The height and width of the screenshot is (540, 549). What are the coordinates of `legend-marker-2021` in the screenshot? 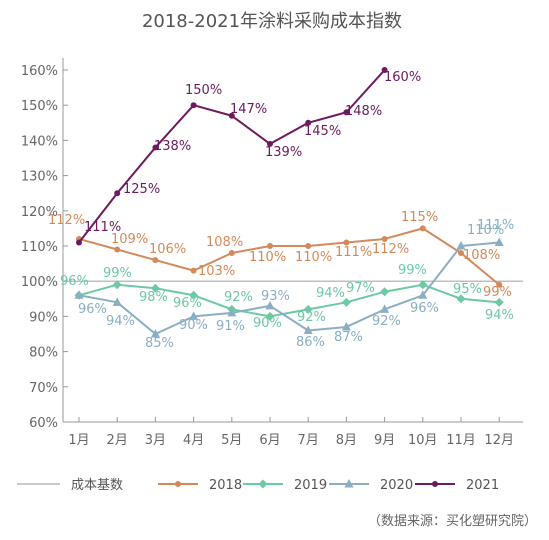 It's located at (435, 484).